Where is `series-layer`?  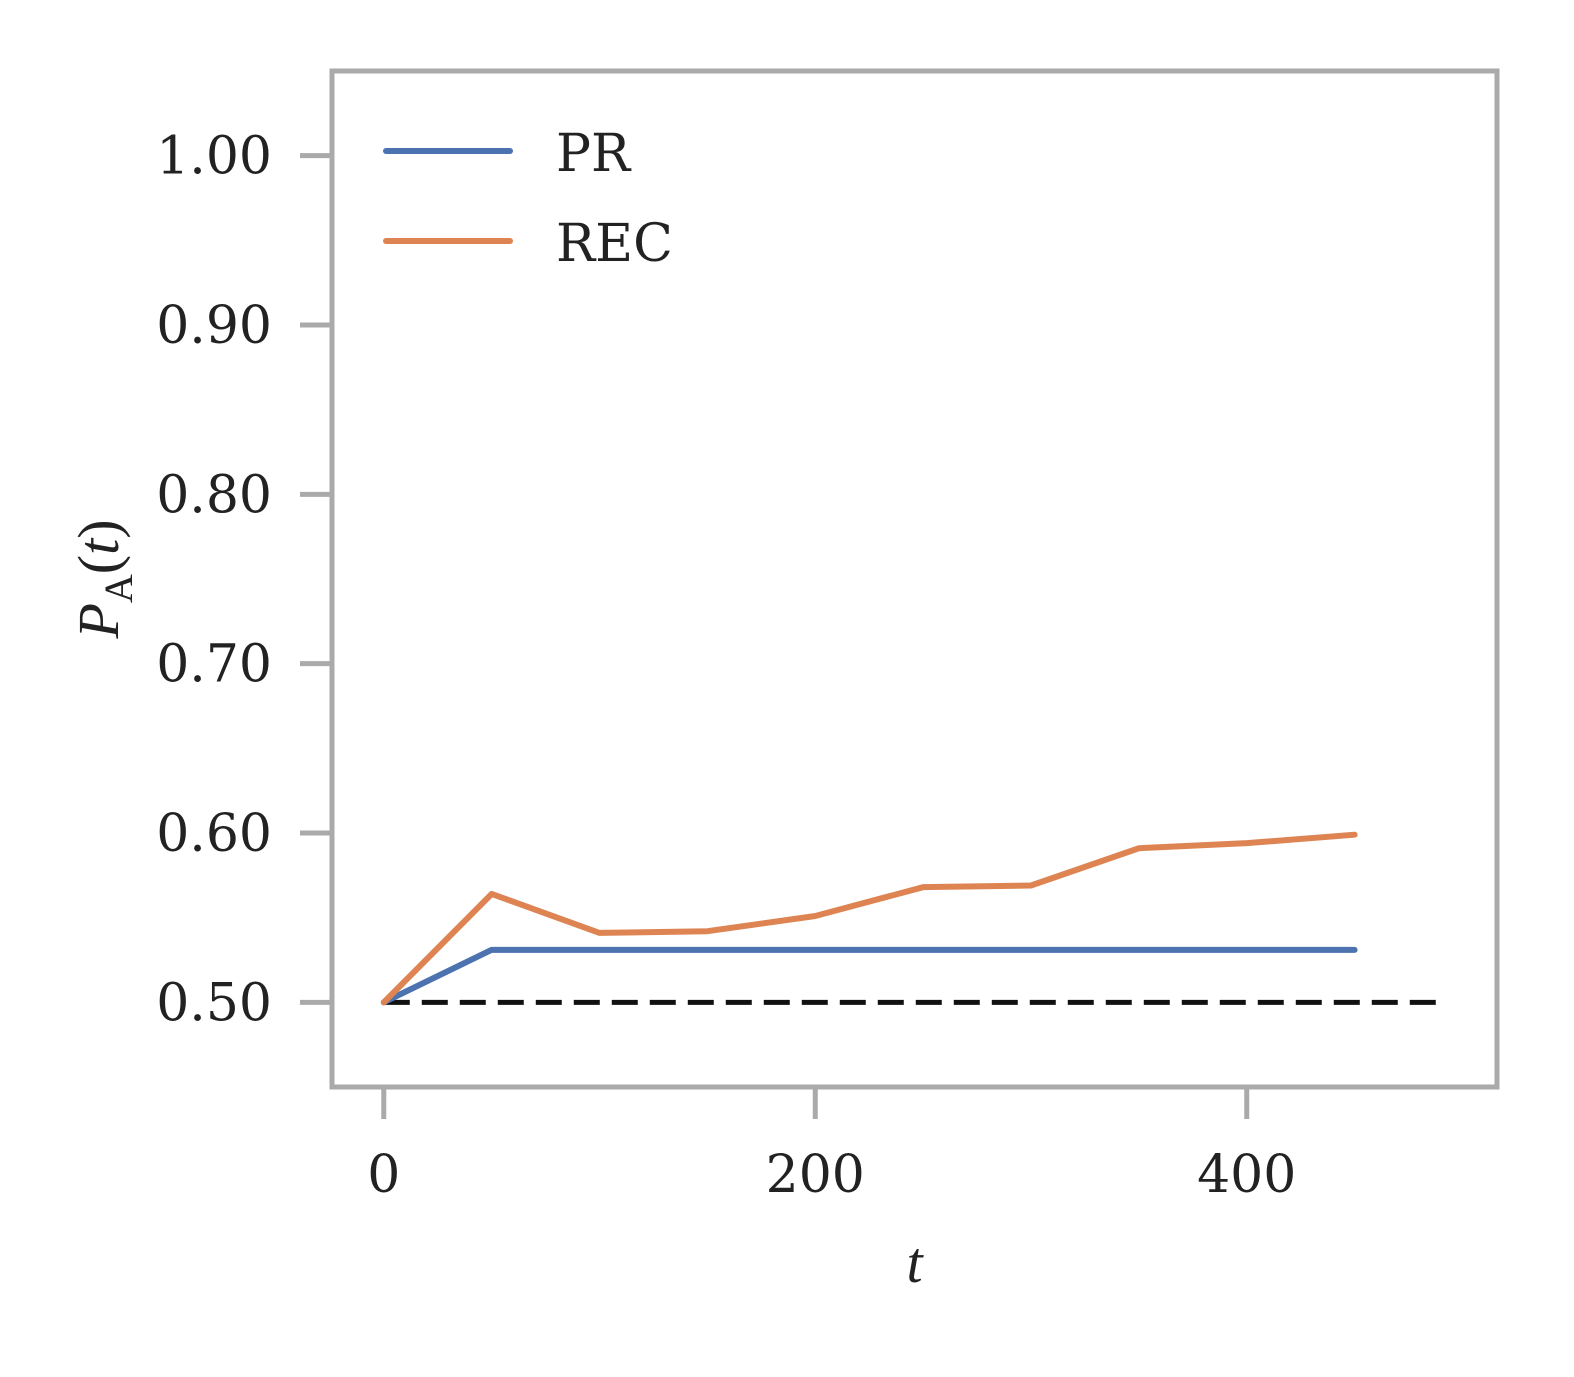
series-layer is located at coordinates (869, 918).